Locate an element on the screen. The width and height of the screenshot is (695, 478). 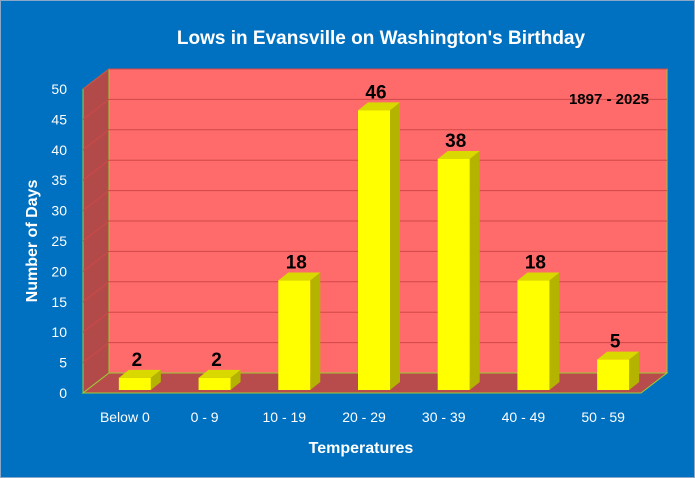
data-label: 5 is located at coordinates (615, 342).